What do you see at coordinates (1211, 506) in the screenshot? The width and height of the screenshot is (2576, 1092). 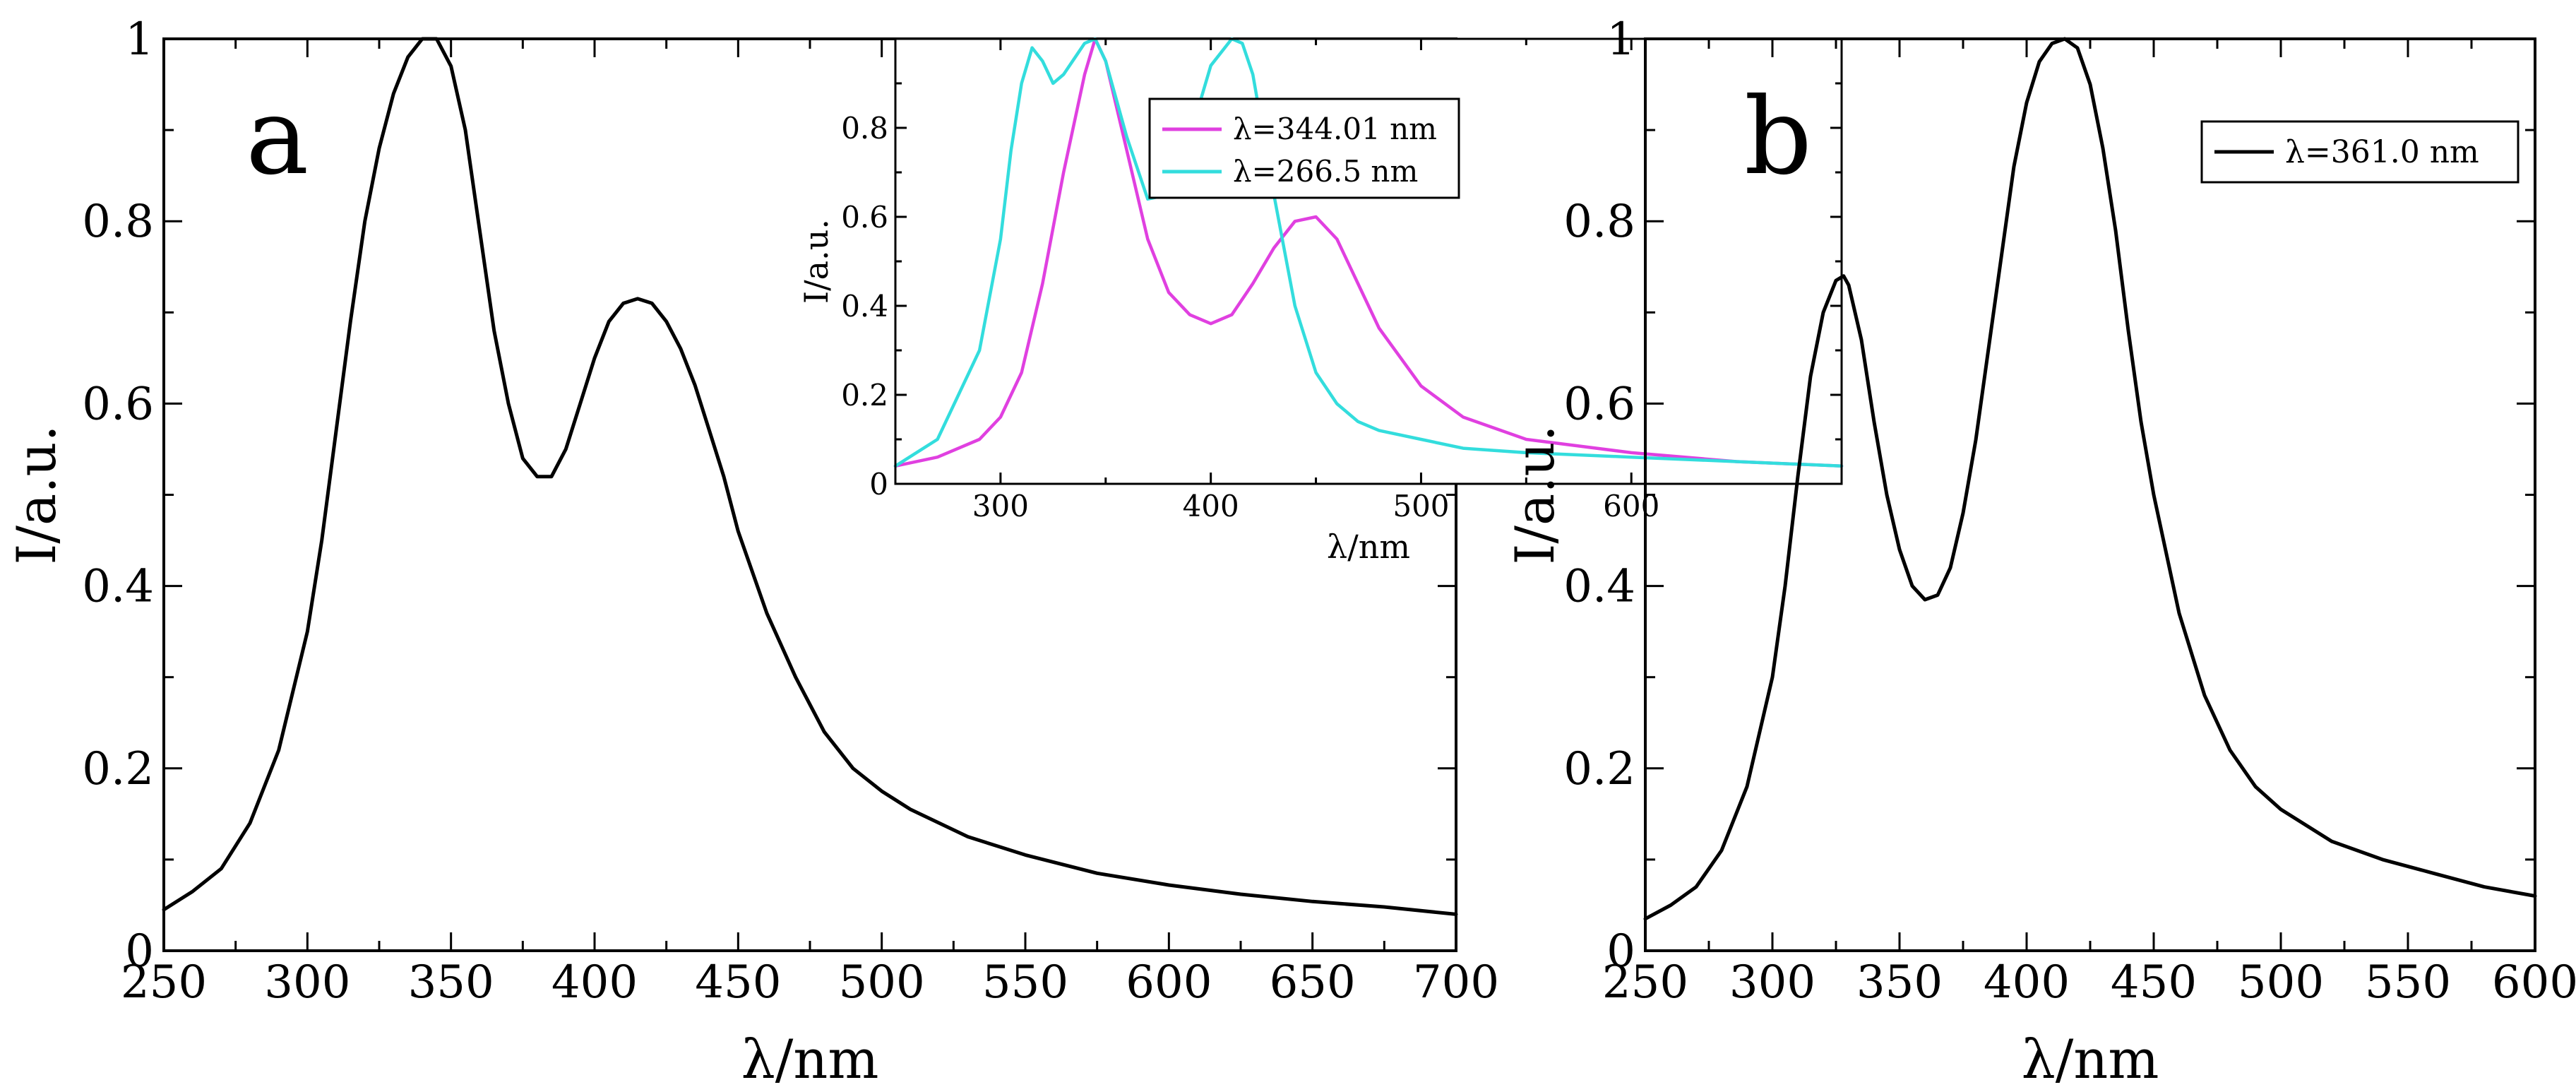 I see `inset-x-tick-label: 400` at bounding box center [1211, 506].